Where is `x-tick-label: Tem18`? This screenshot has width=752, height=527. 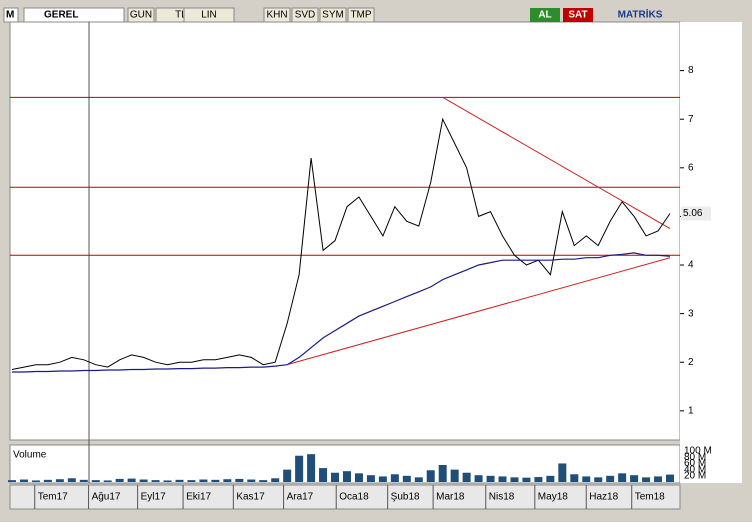
x-tick-label: Tem18 is located at coordinates (650, 497).